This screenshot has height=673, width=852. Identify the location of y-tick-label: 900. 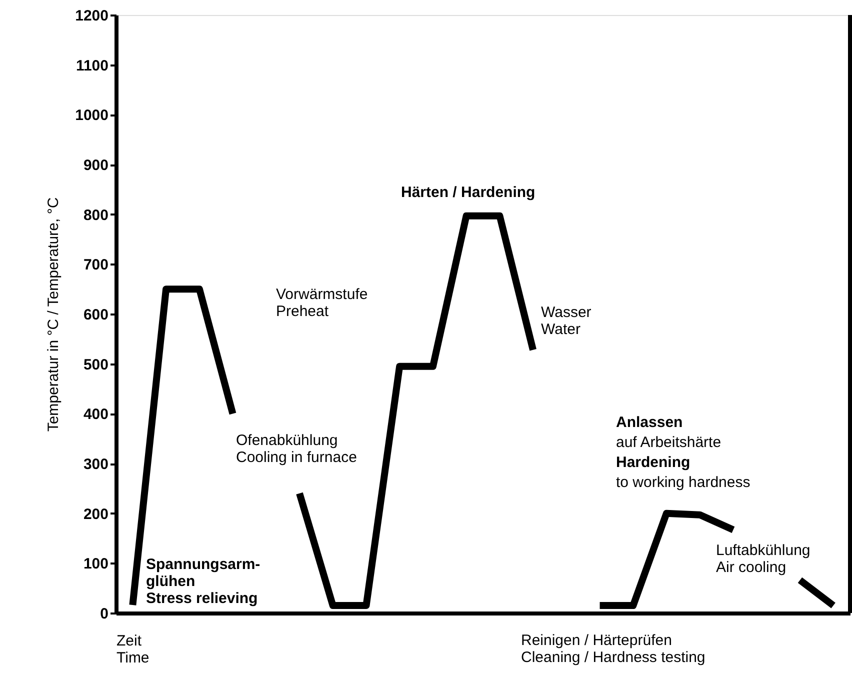
(95, 165).